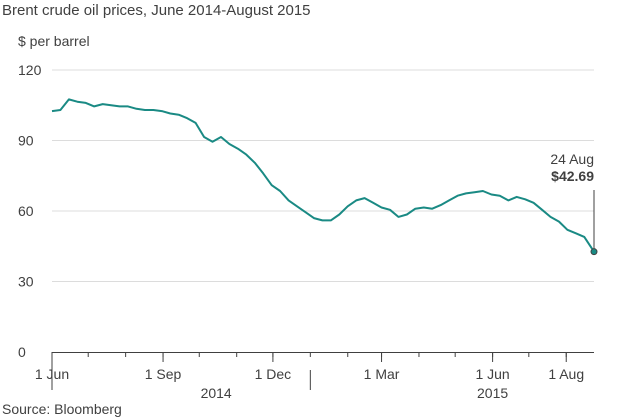 This screenshot has width=624, height=419. What do you see at coordinates (574, 203) in the screenshot?
I see `annotation-layer: 24 Aug$42.69` at bounding box center [574, 203].